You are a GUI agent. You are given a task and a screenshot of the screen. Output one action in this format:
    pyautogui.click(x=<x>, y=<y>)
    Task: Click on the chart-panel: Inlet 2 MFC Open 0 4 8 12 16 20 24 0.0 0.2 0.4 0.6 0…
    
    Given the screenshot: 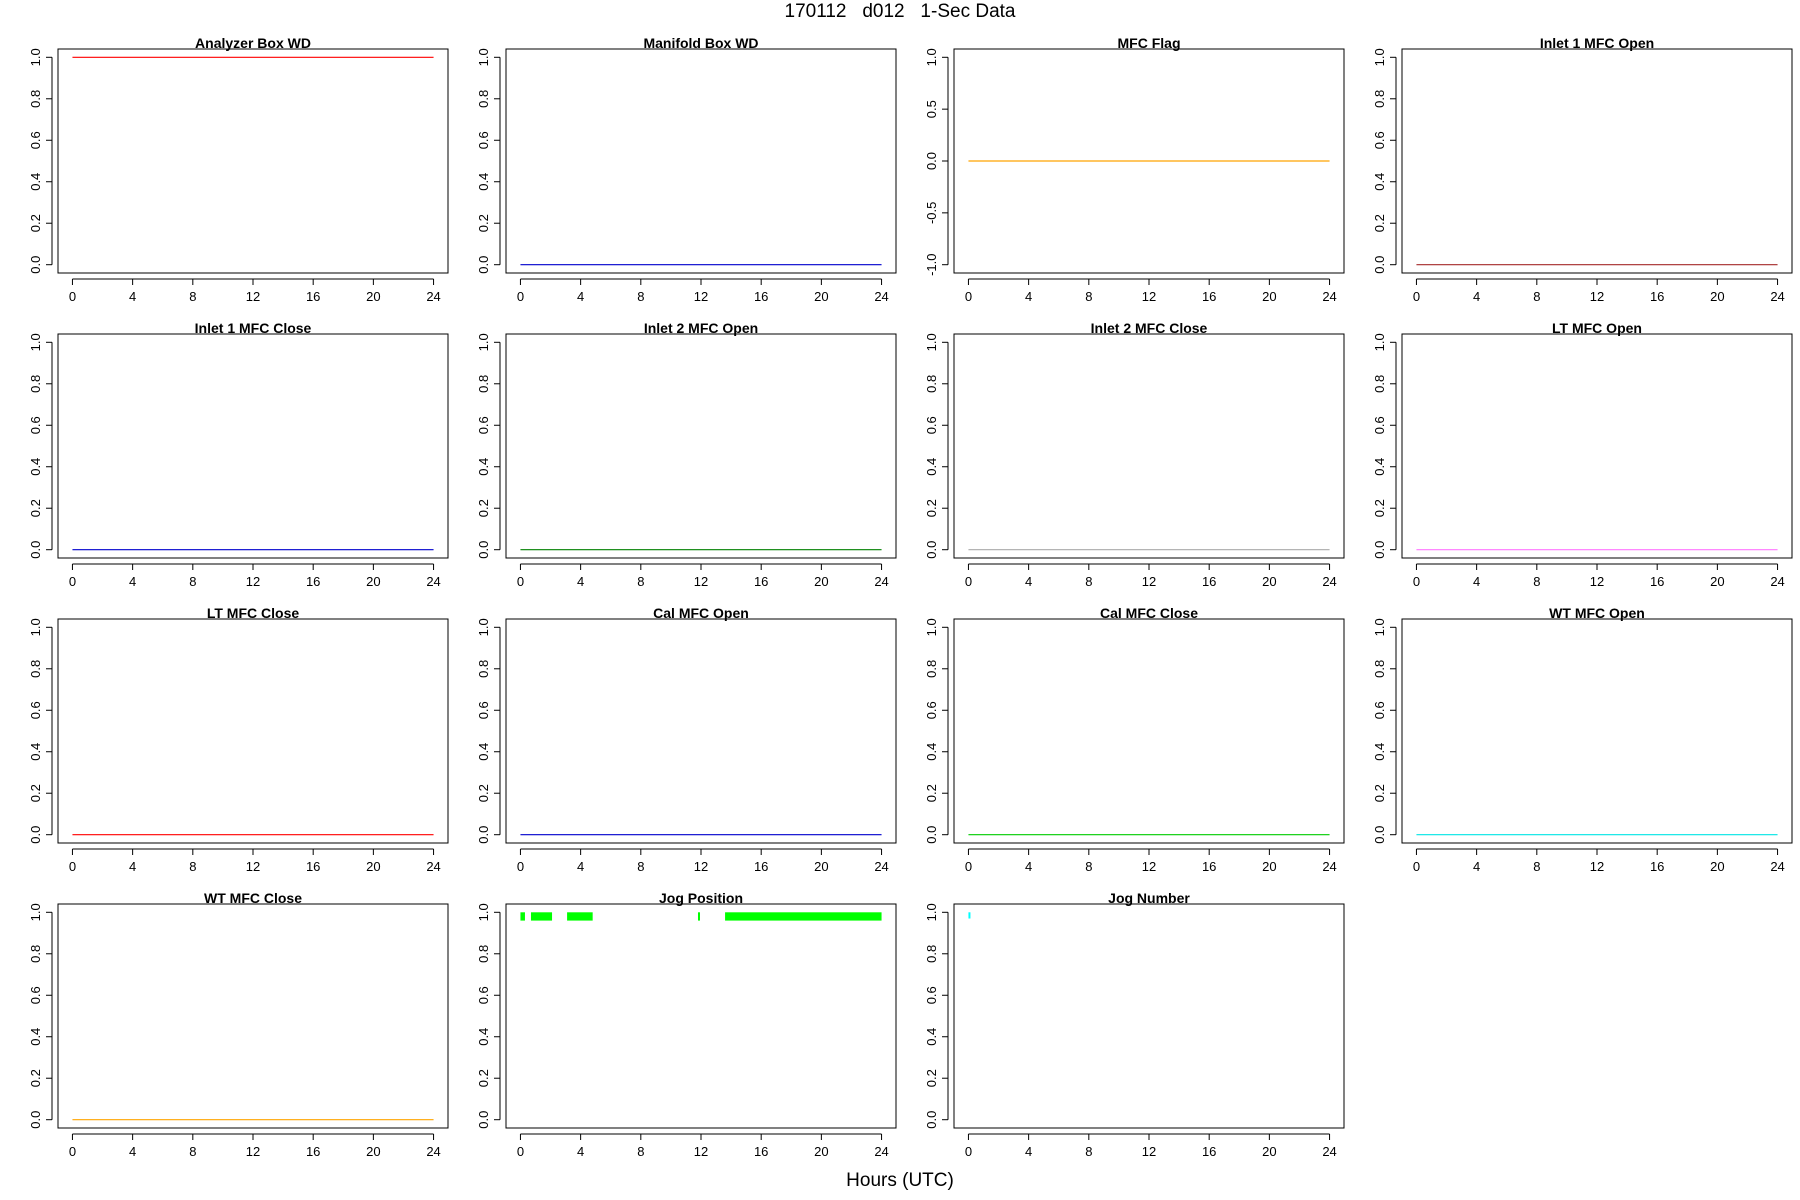 What is the action you would take?
    pyautogui.click(x=686, y=454)
    